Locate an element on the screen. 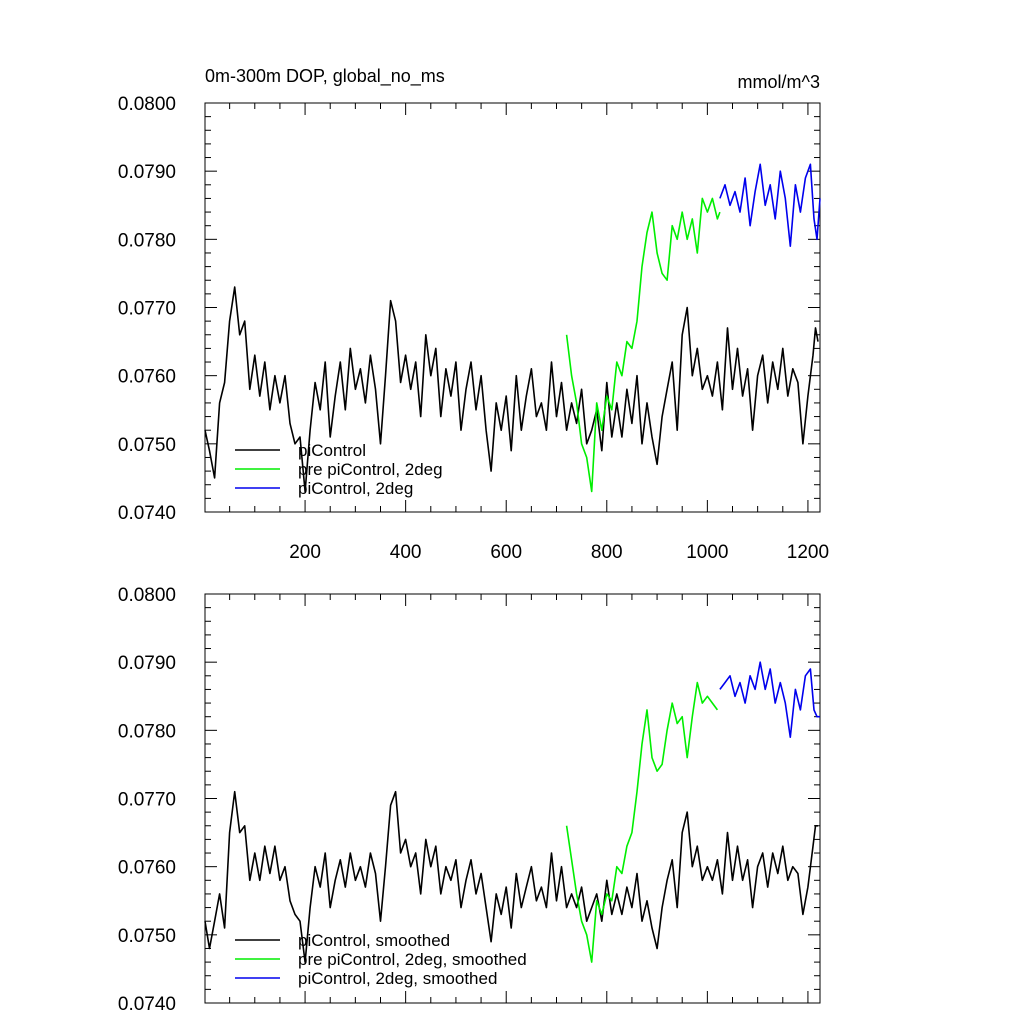 The image size is (1024, 1024). legend-label: piControl, 2deg is located at coordinates (355, 488).